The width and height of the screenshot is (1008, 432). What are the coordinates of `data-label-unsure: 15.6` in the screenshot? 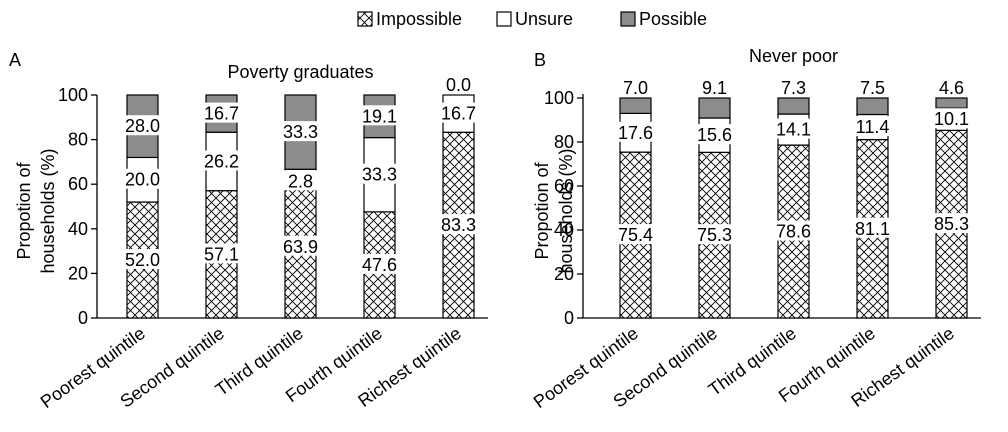 It's located at (714, 135).